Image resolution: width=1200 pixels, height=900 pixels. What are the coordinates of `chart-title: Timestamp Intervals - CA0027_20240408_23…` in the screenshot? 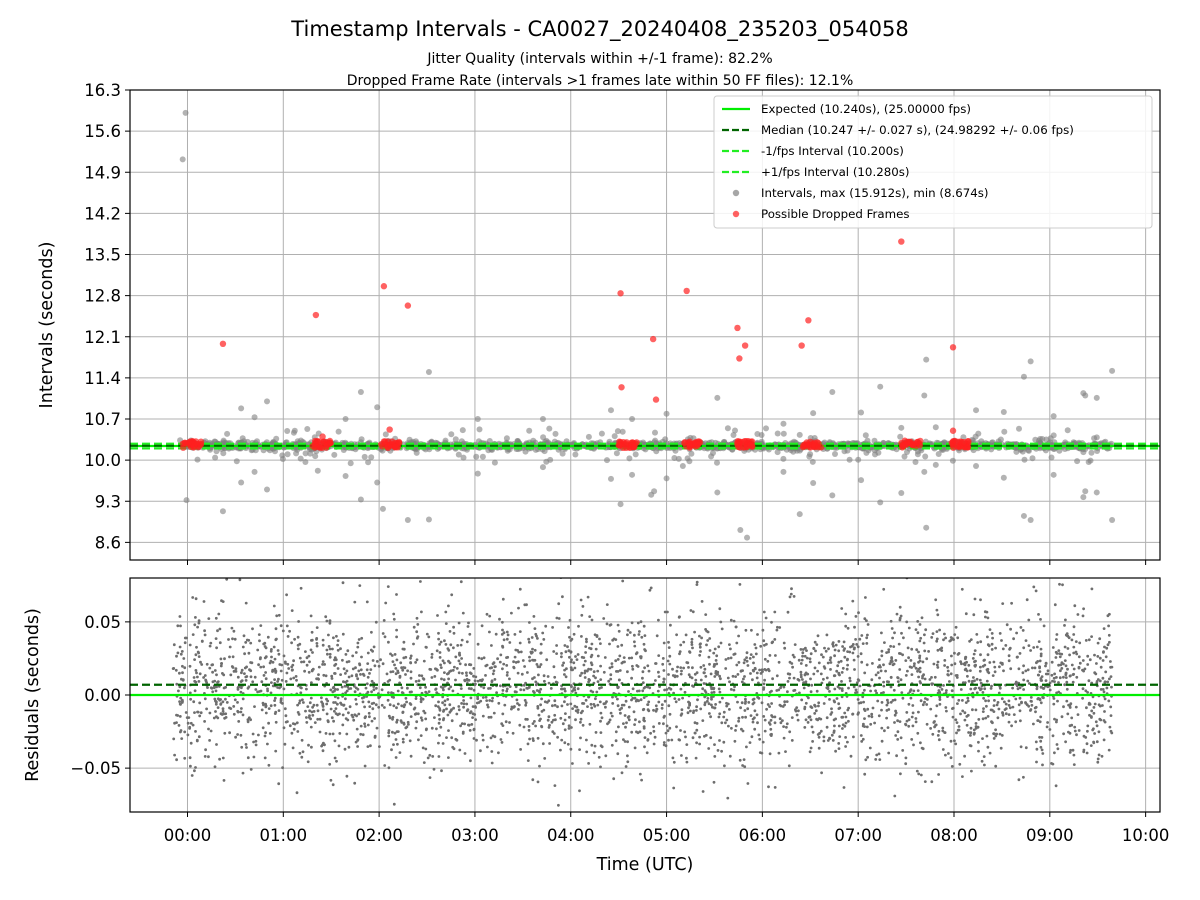 It's located at (599, 29).